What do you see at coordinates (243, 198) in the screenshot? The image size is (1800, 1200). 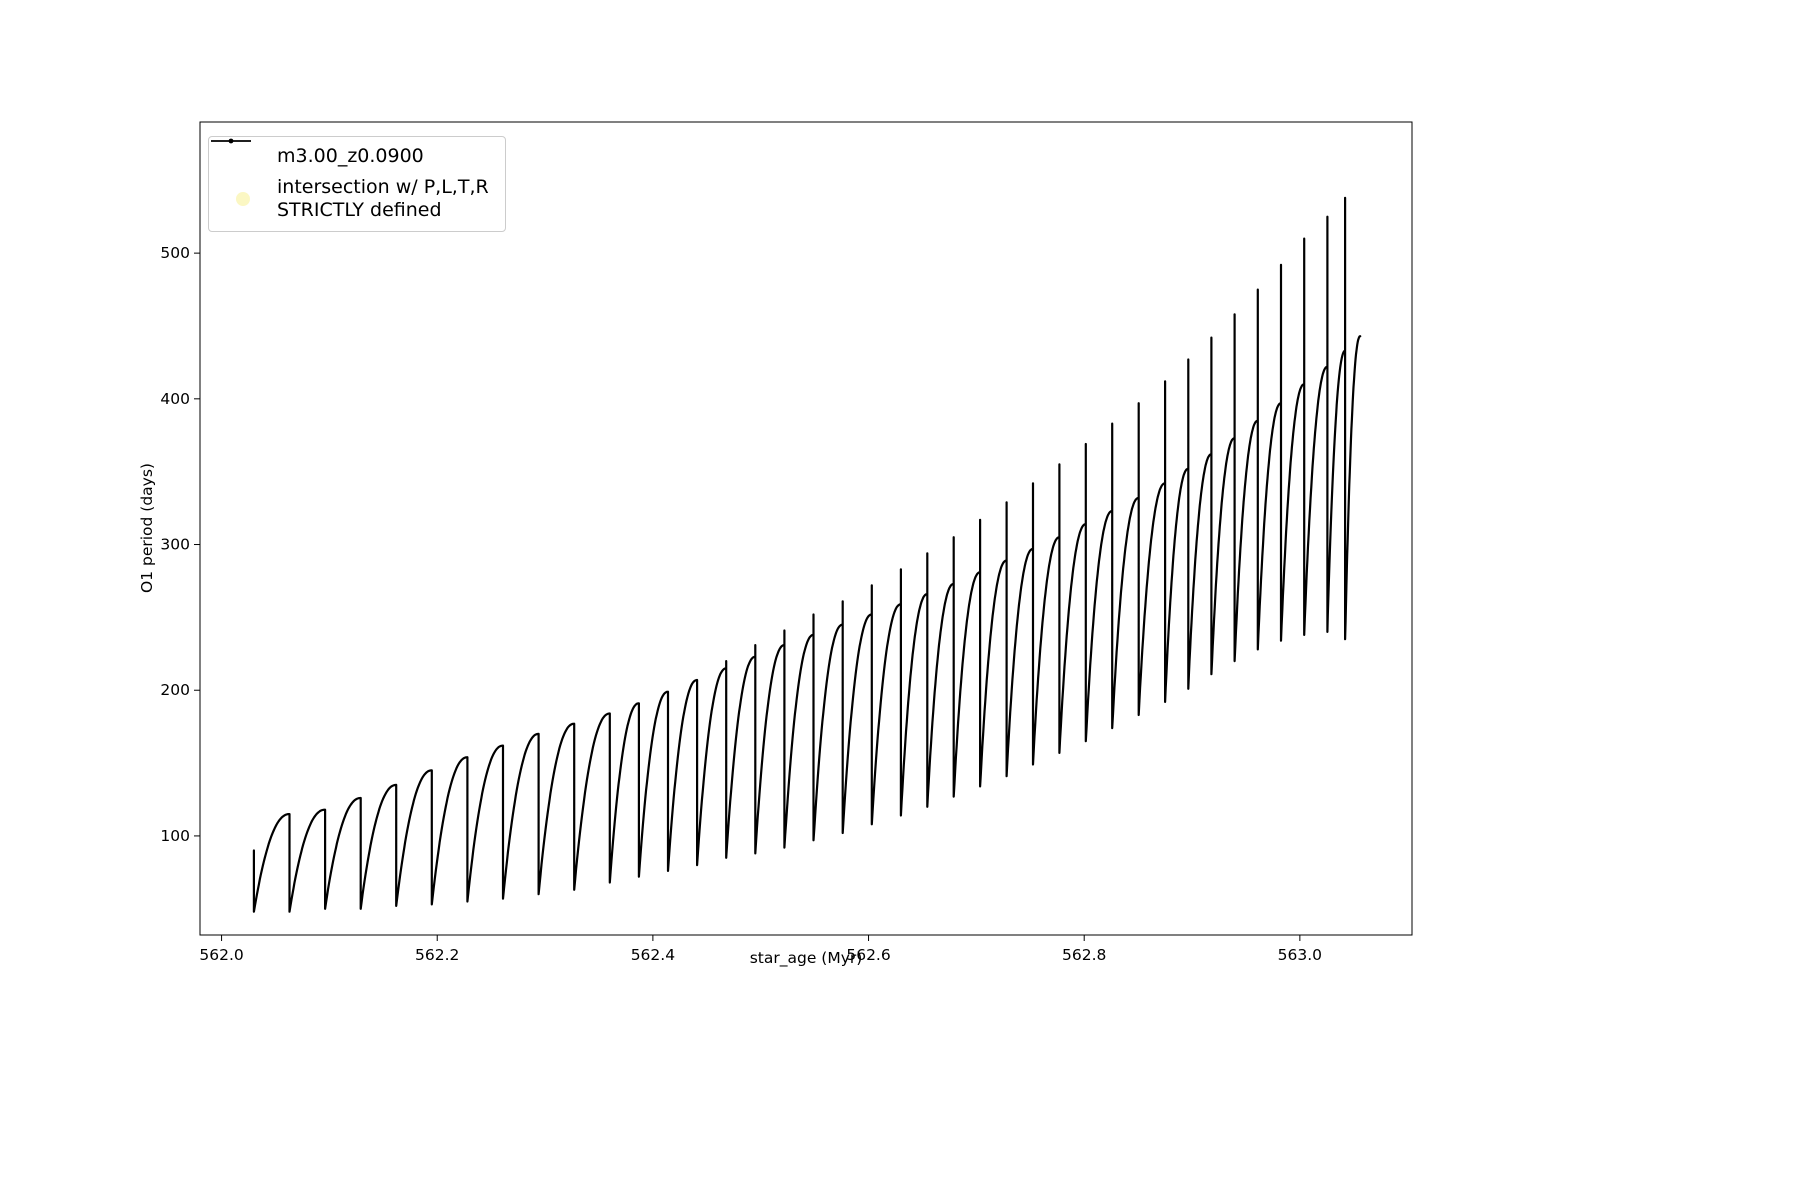 I see `intersection-dot-marker-icon` at bounding box center [243, 198].